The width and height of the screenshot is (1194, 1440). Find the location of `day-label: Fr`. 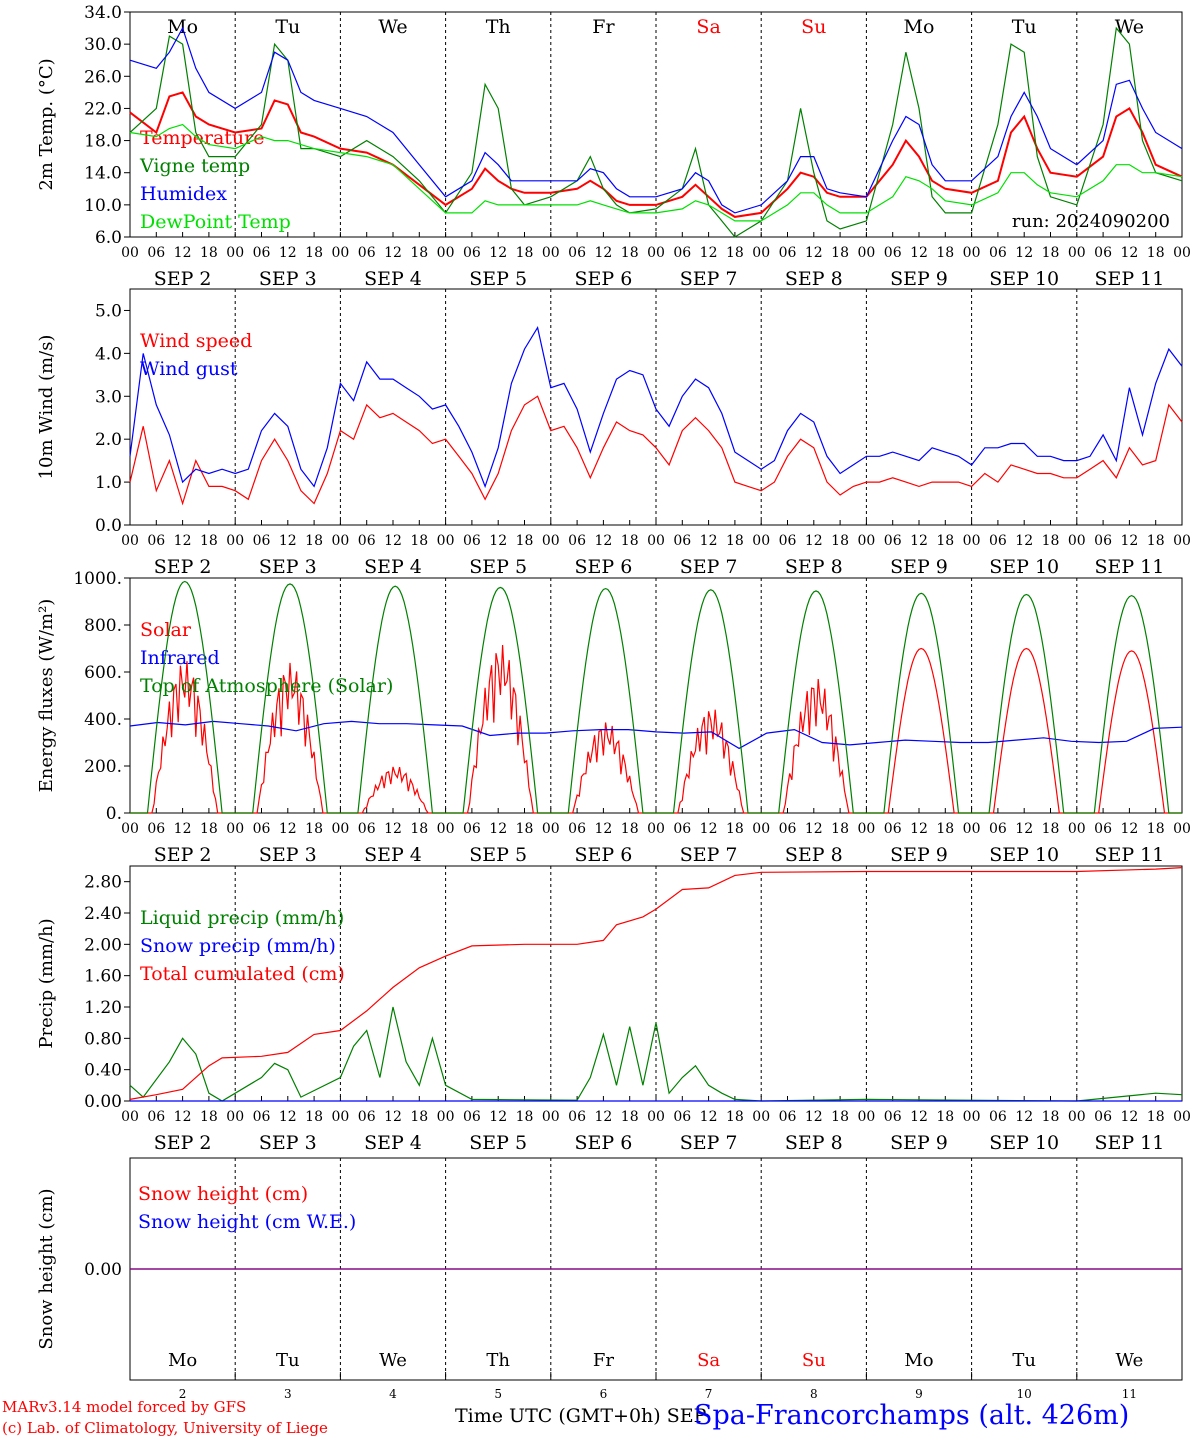

day-label: Fr is located at coordinates (603, 1360).